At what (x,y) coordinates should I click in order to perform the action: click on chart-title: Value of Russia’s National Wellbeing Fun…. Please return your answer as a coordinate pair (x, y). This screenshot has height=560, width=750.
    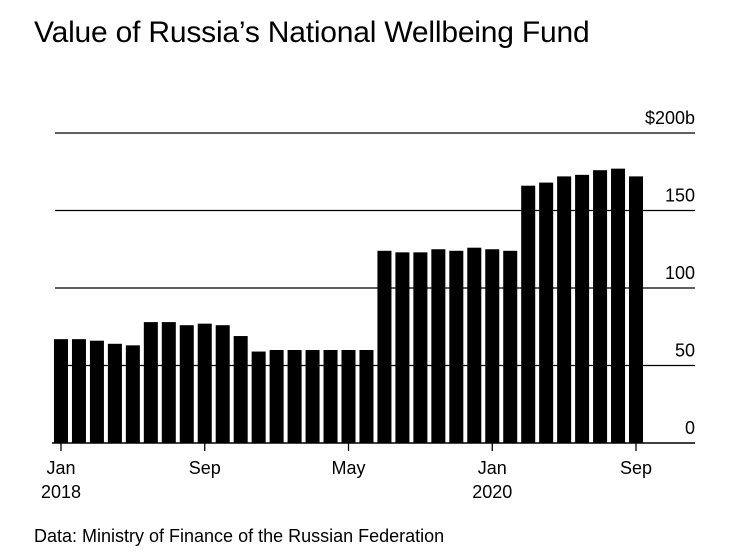
    Looking at the image, I should click on (312, 32).